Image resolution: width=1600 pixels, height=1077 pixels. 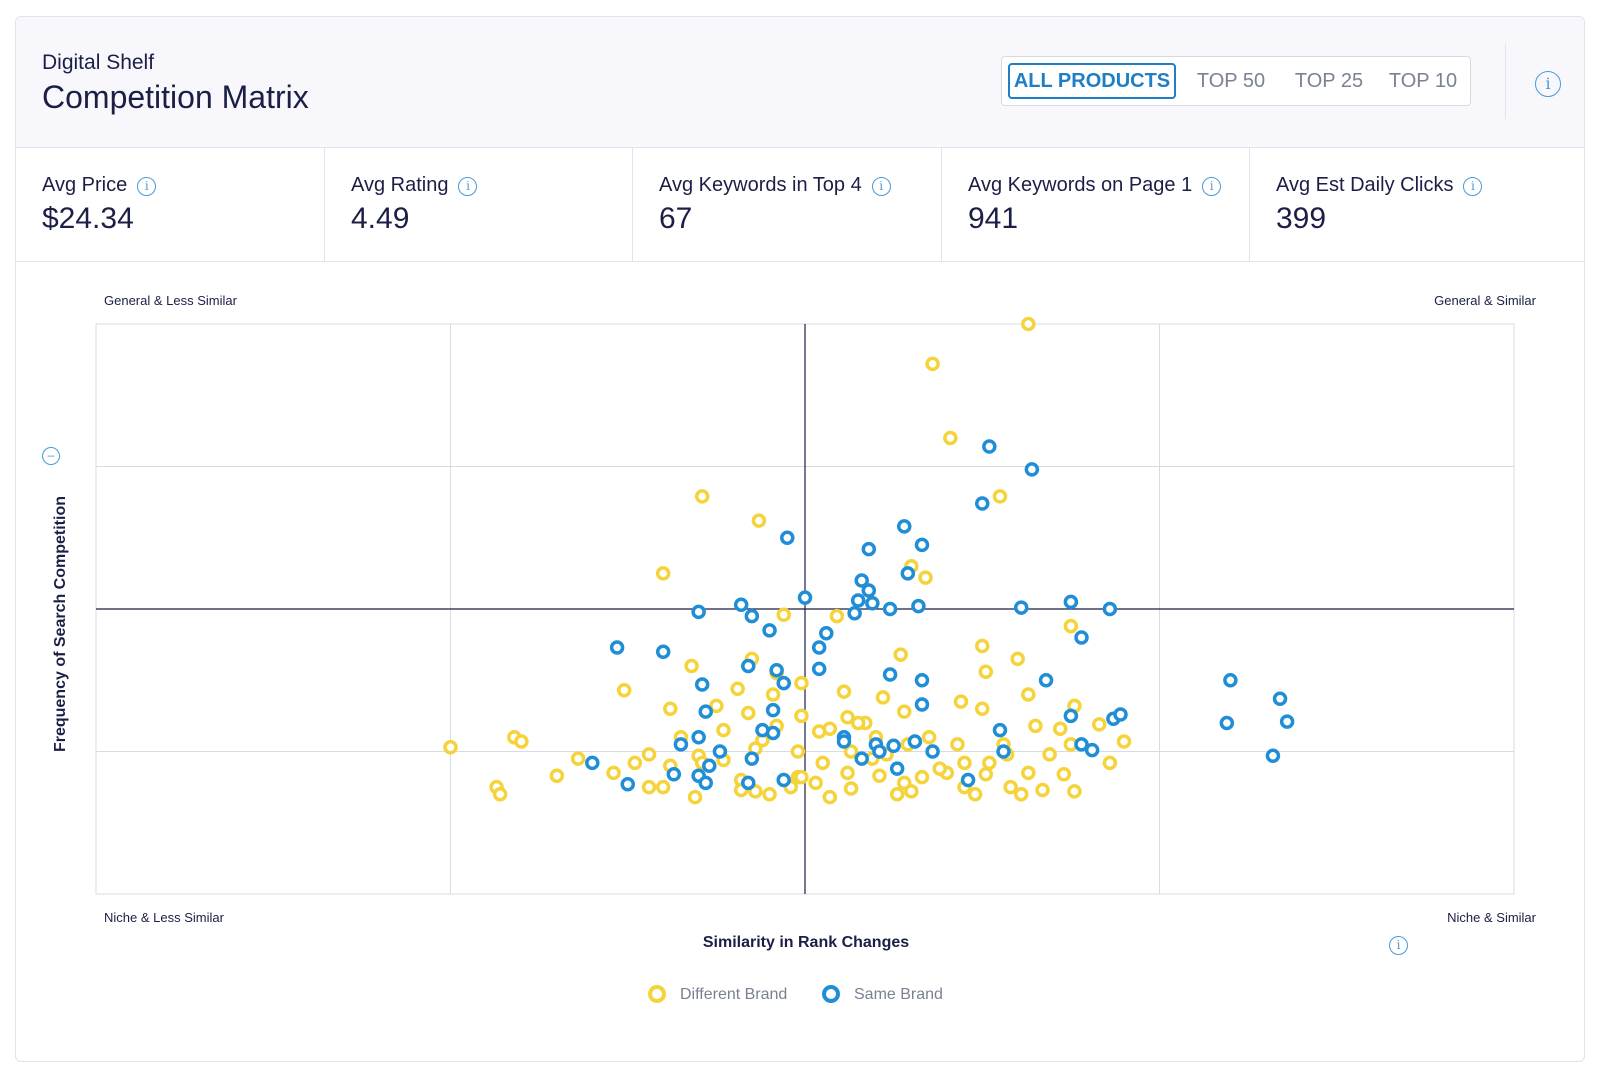 What do you see at coordinates (1096, 204) in the screenshot?
I see `stat-avg-keywords-page-1: Avg Keywords on Page 1 i 941` at bounding box center [1096, 204].